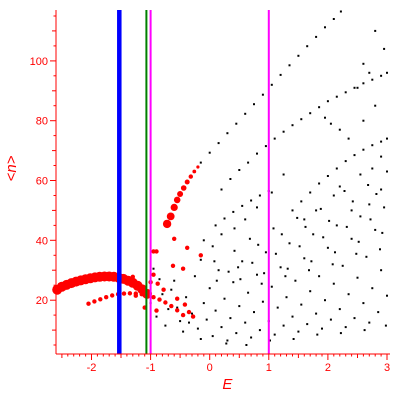 This screenshot has width=400, height=400. Describe the element at coordinates (43, 180) in the screenshot. I see `y-axis-ticks: 20 40 60 80 100` at that location.